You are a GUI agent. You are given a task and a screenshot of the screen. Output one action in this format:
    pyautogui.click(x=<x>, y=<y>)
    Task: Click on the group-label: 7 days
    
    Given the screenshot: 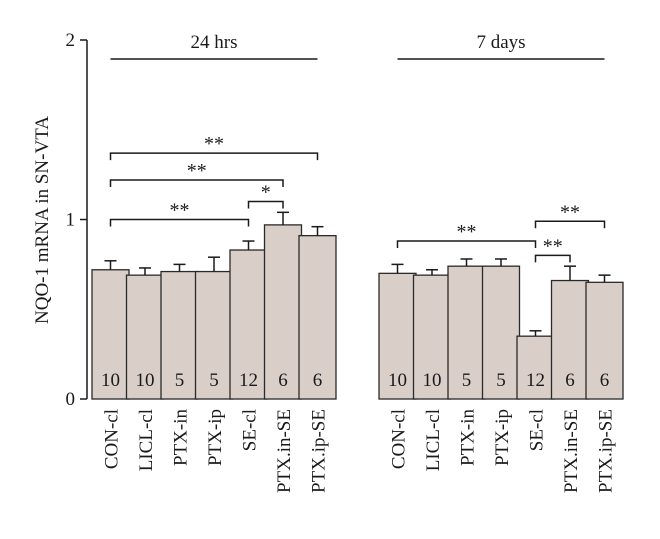 What is the action you would take?
    pyautogui.click(x=500, y=42)
    